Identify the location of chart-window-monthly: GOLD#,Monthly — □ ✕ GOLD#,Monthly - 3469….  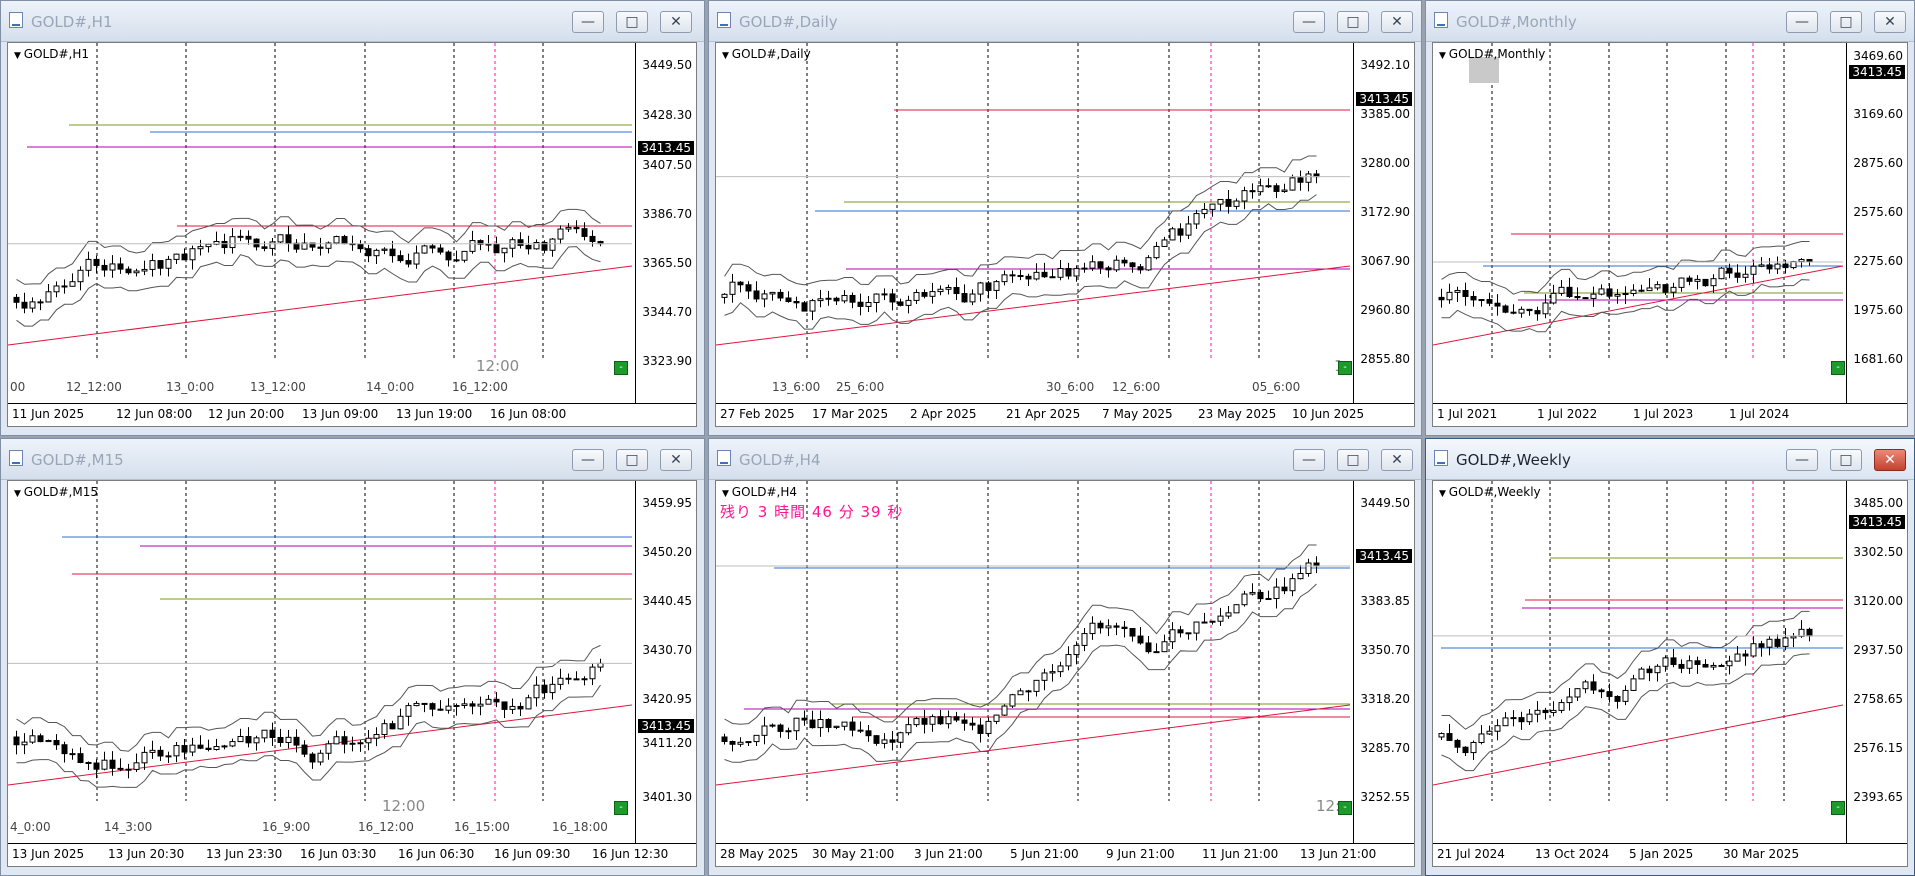
(1670, 218).